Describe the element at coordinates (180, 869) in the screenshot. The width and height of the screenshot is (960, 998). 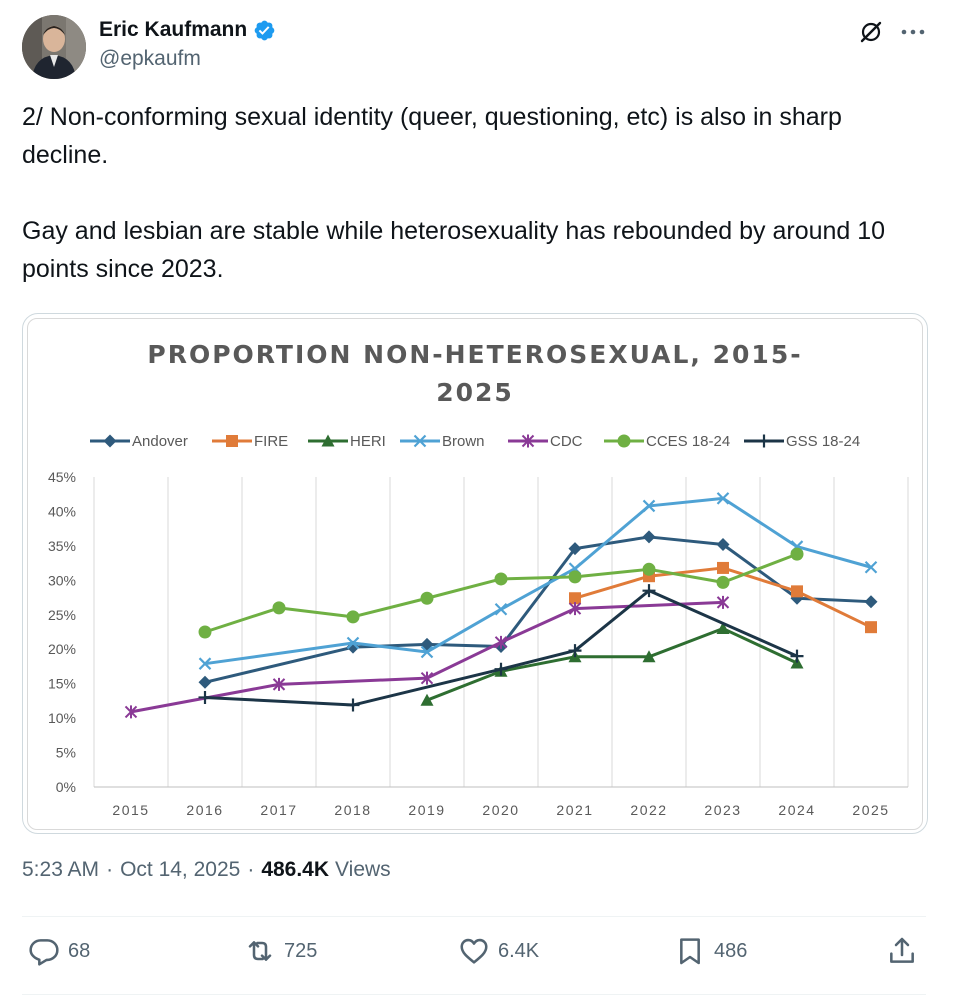
I see `tweet-date: Oct 14, 2025` at that location.